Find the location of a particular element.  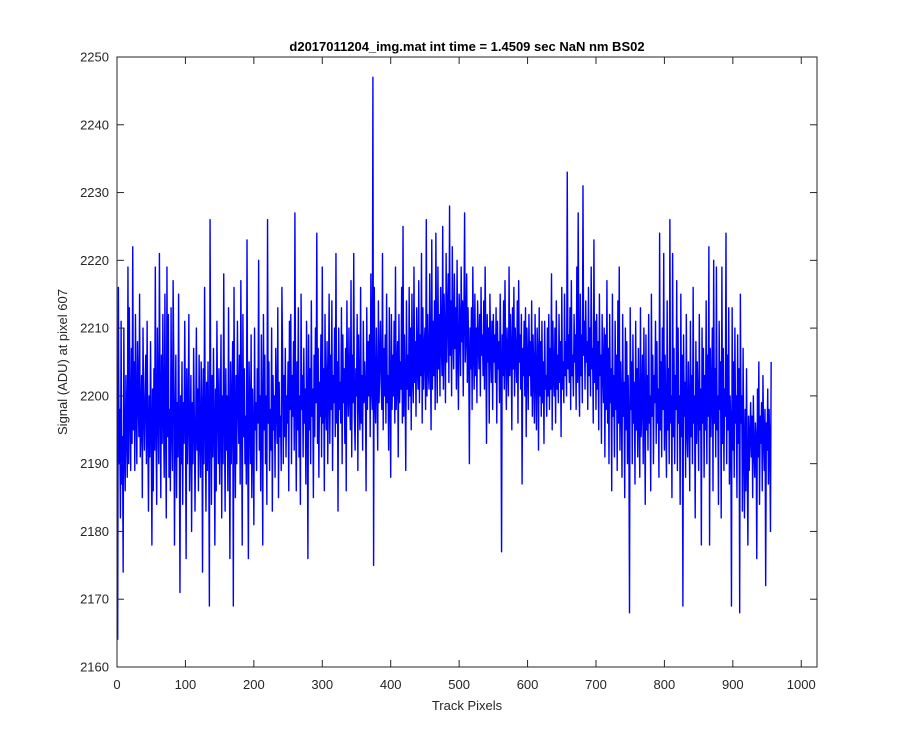

x-tick-label-700: 700 is located at coordinates (596, 684).